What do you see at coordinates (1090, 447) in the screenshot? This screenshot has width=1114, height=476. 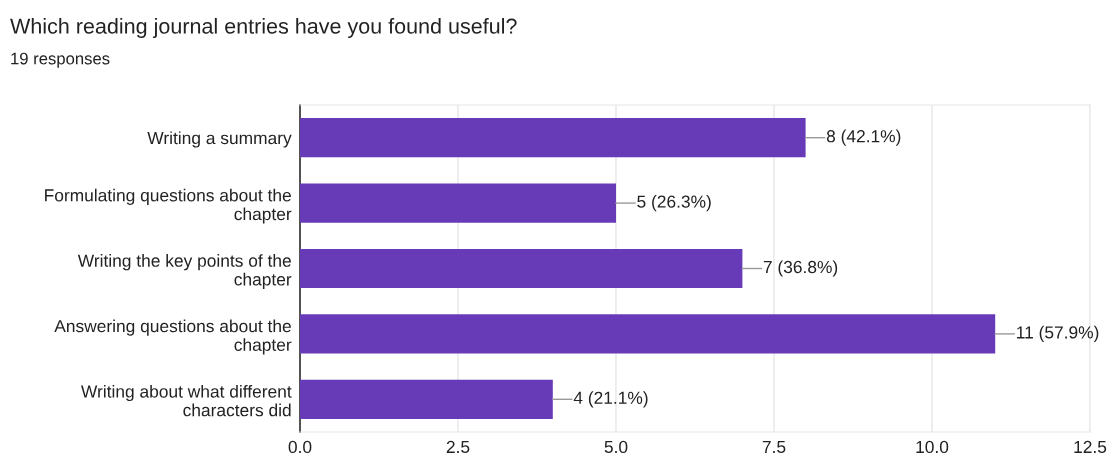 I see `x-tick-label: 12.5` at bounding box center [1090, 447].